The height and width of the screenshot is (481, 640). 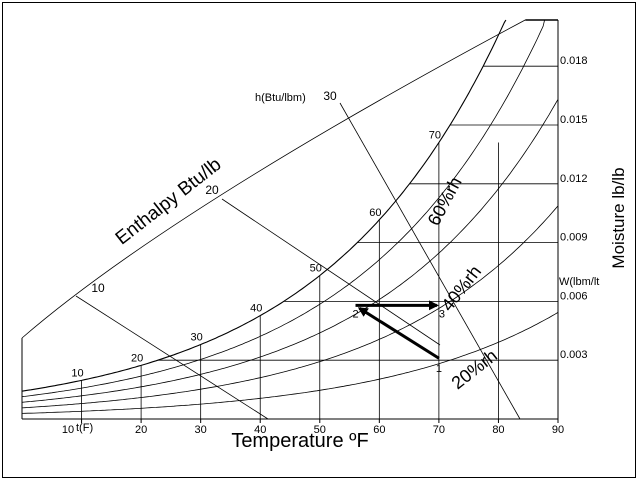 What do you see at coordinates (256, 309) in the screenshot?
I see `saturation-temp-label: 40` at bounding box center [256, 309].